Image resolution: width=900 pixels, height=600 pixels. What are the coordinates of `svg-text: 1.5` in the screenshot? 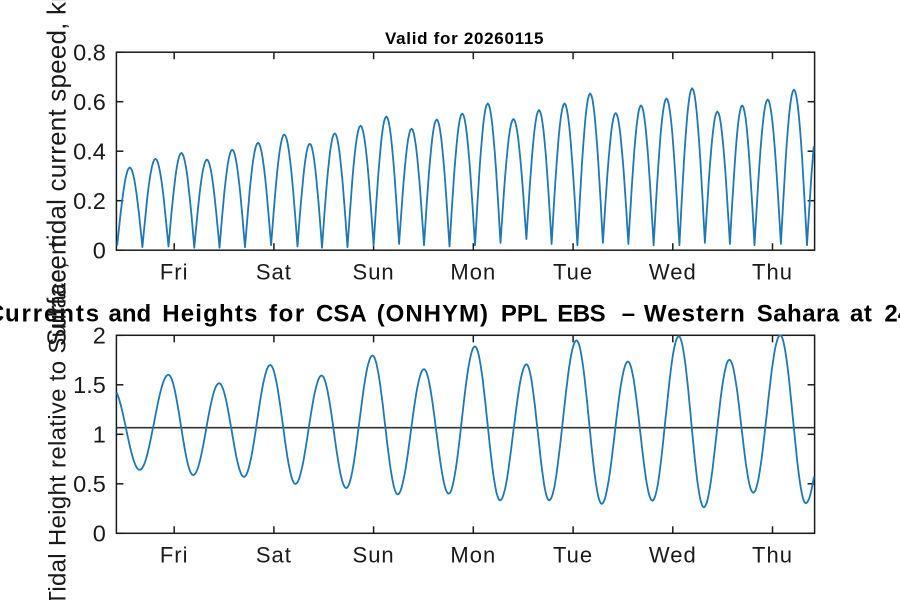 It's located at (89, 385).